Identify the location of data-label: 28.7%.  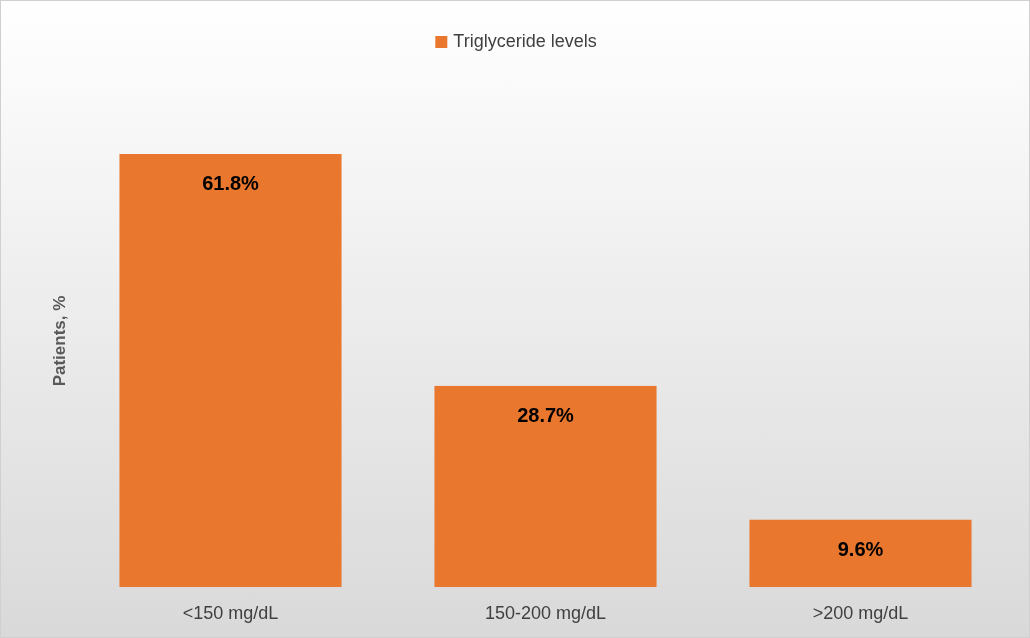
(546, 414).